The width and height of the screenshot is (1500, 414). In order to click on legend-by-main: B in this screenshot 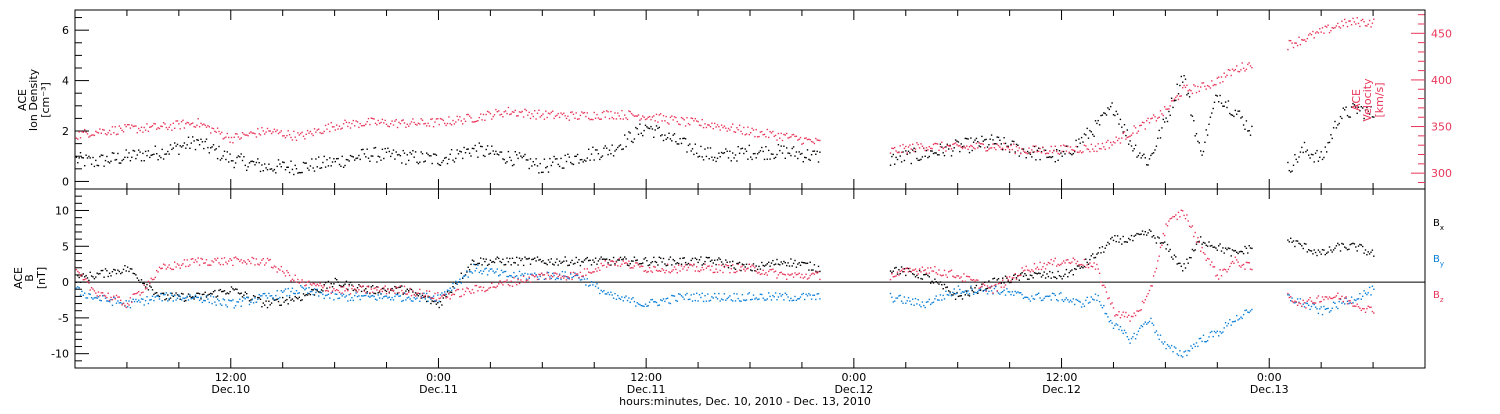, I will do `click(1436, 259)`.